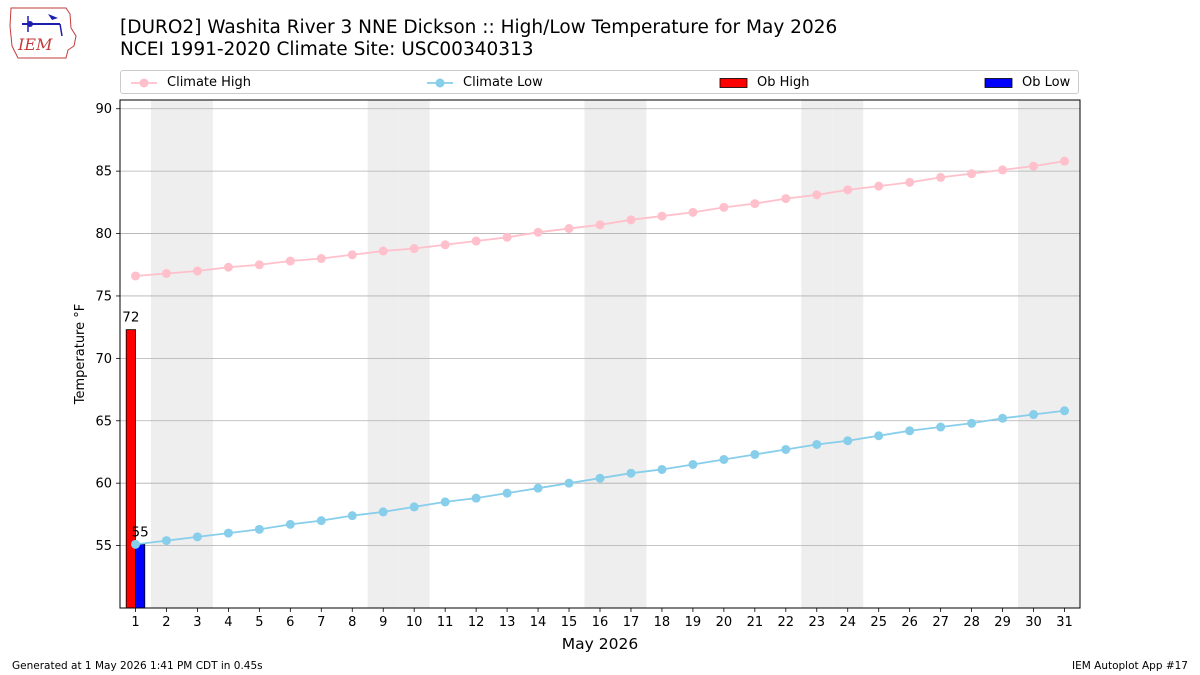 The height and width of the screenshot is (675, 1200). I want to click on x-tick-label: 23, so click(817, 622).